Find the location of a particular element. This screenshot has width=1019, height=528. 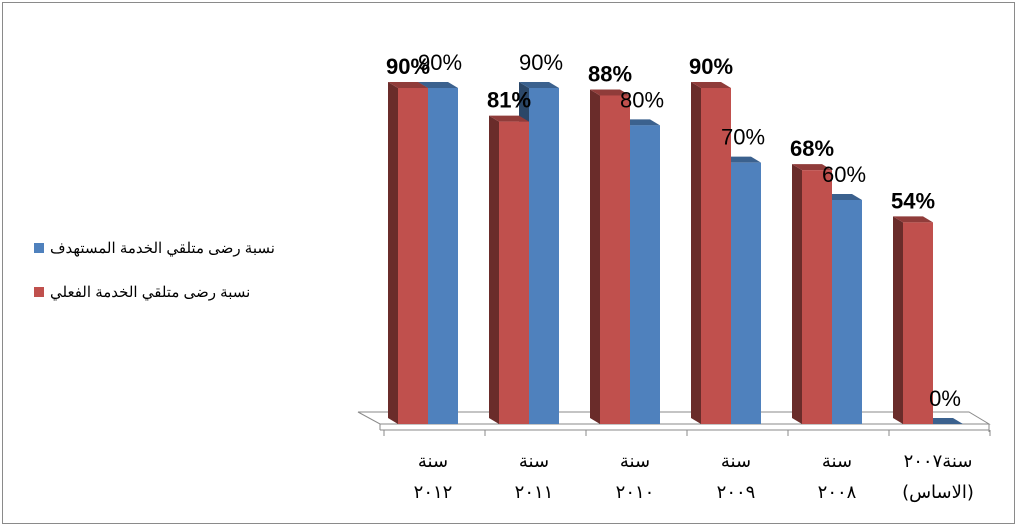

data-label-actual: 54% is located at coordinates (913, 200).